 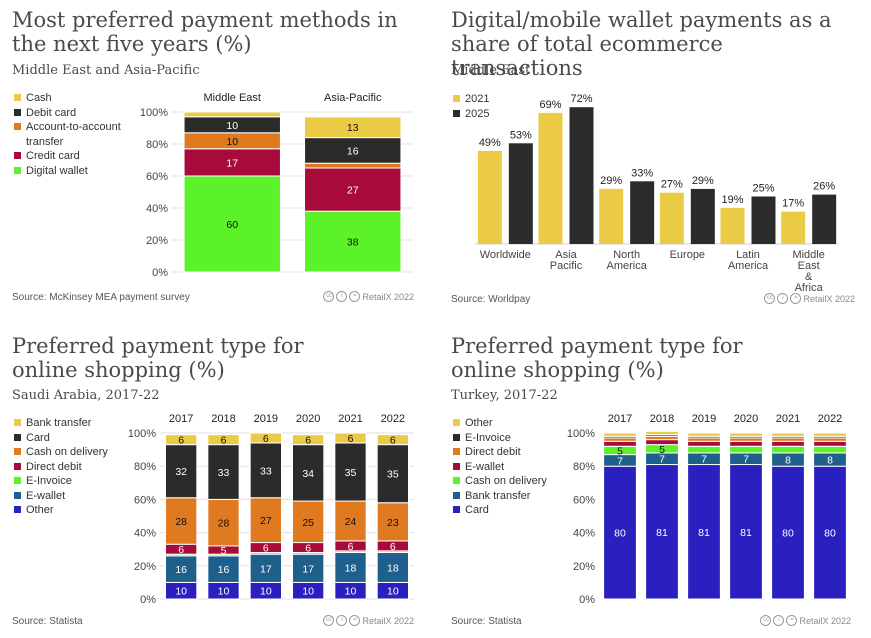 What do you see at coordinates (662, 419) in the screenshot?
I see `category-label: 2018` at bounding box center [662, 419].